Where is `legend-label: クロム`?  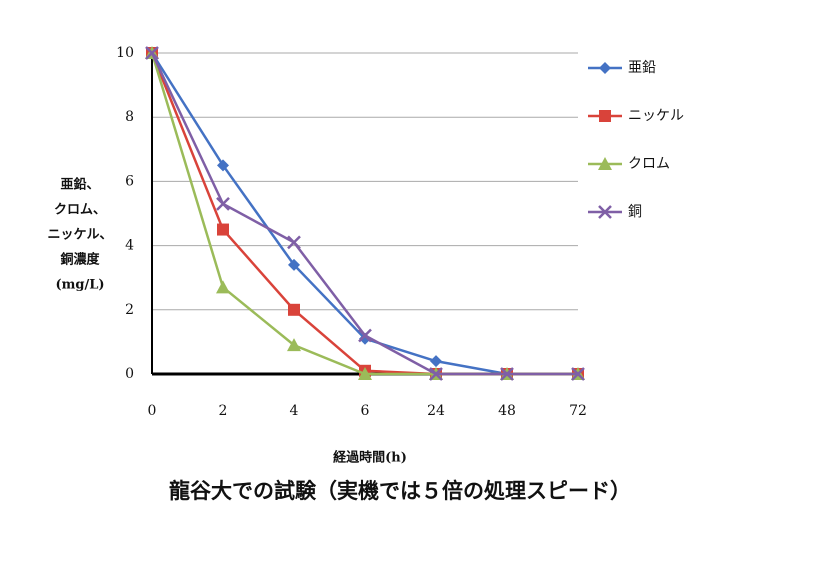 legend-label: クロム is located at coordinates (649, 164).